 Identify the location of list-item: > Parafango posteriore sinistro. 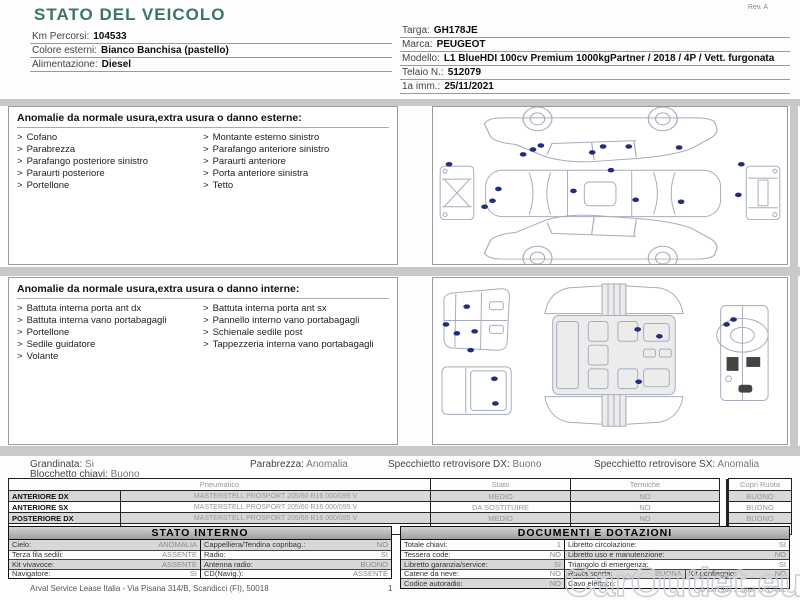
(83, 161).